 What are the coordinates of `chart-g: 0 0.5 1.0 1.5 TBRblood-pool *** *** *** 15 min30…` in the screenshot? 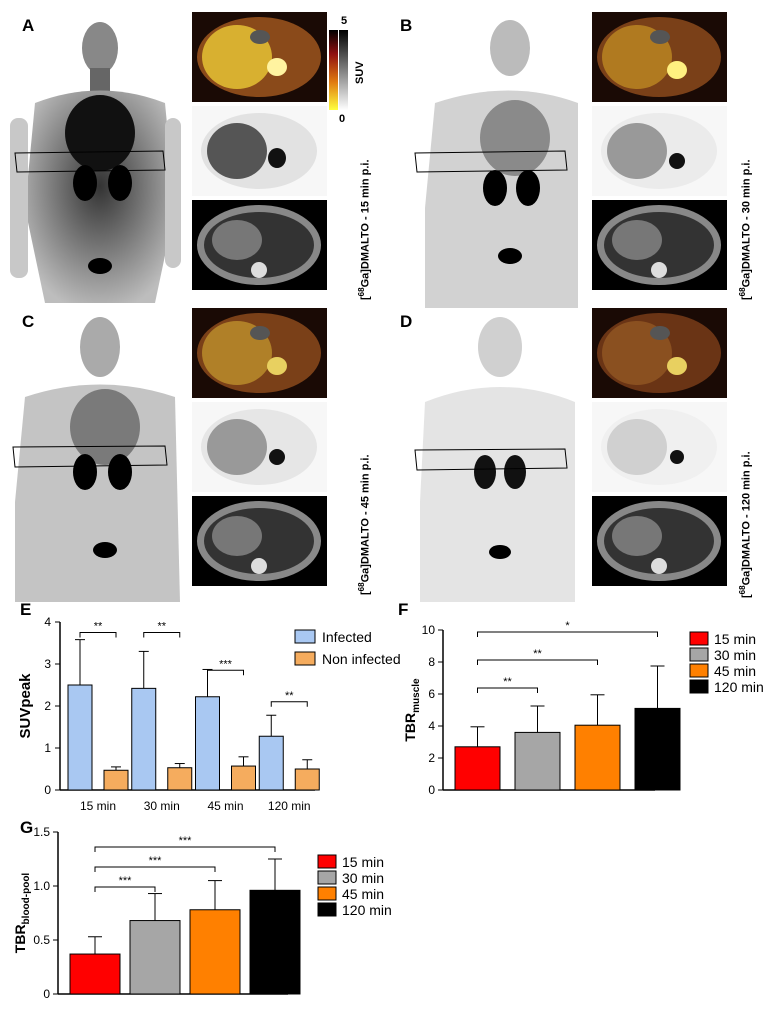 It's located at (202, 913).